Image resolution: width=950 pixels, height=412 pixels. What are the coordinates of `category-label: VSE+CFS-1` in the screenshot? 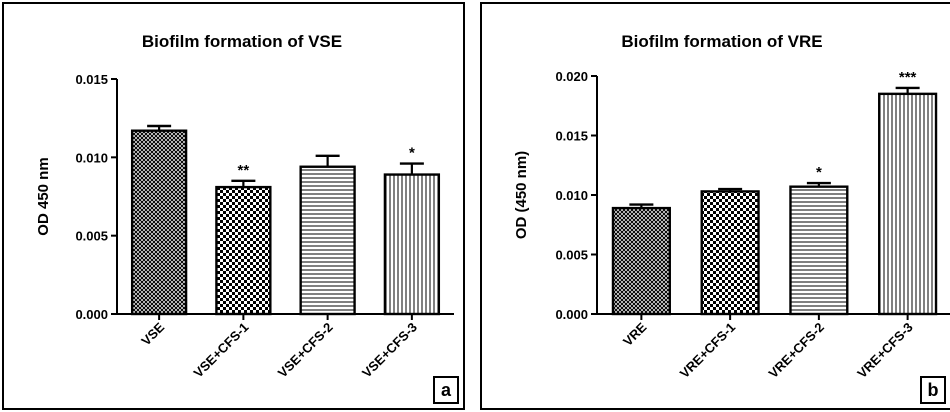 It's located at (221, 350).